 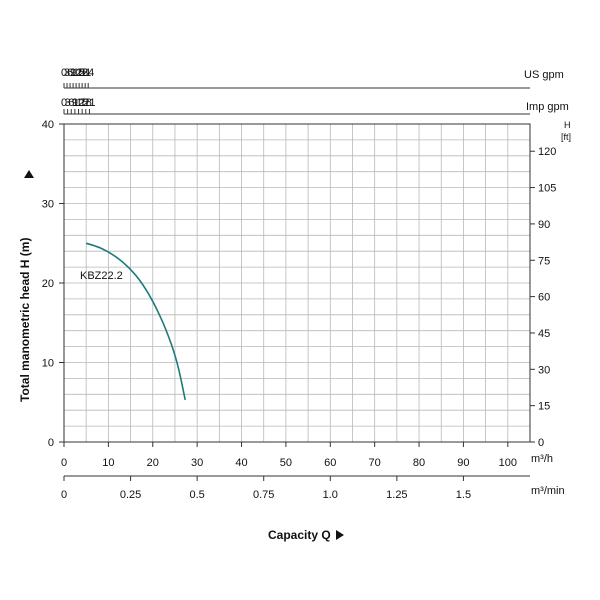 I want to click on bottom-tick-label: 20, so click(x=153, y=463).